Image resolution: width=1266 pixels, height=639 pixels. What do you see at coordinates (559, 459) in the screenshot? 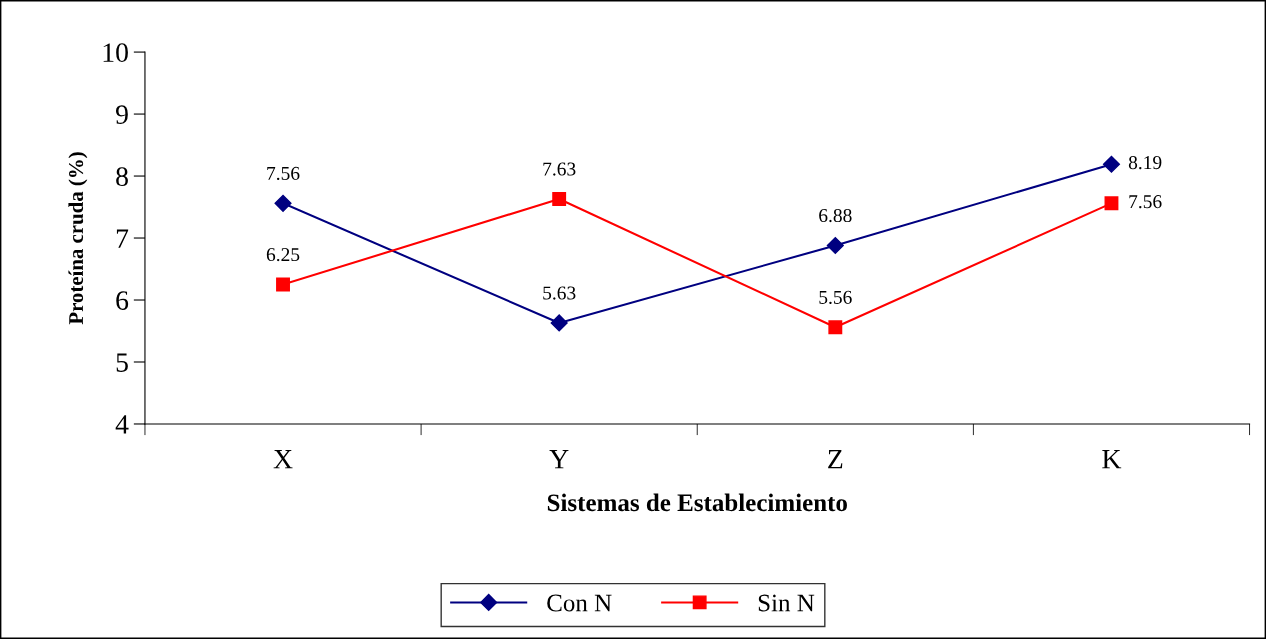
I see `x-tick-label: Y` at bounding box center [559, 459].